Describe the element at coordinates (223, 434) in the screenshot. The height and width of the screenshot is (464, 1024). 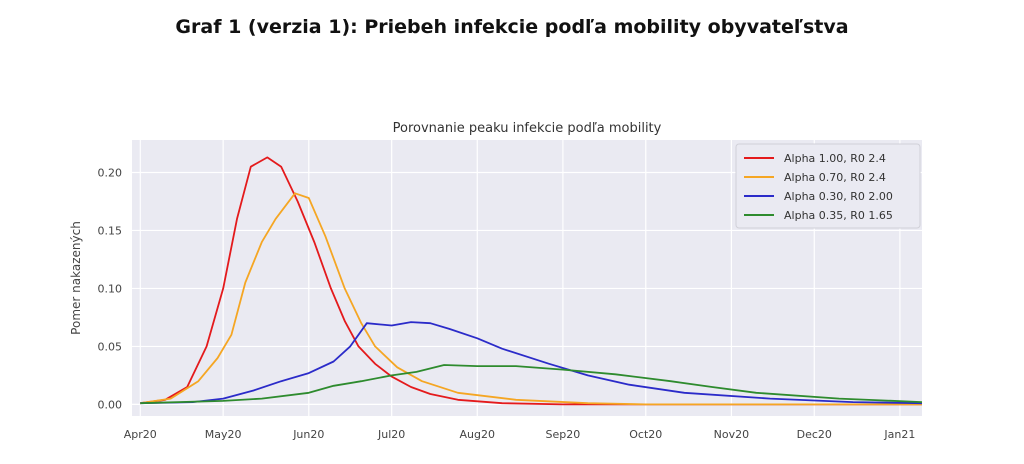
I see `x-tick-label: May20` at that location.